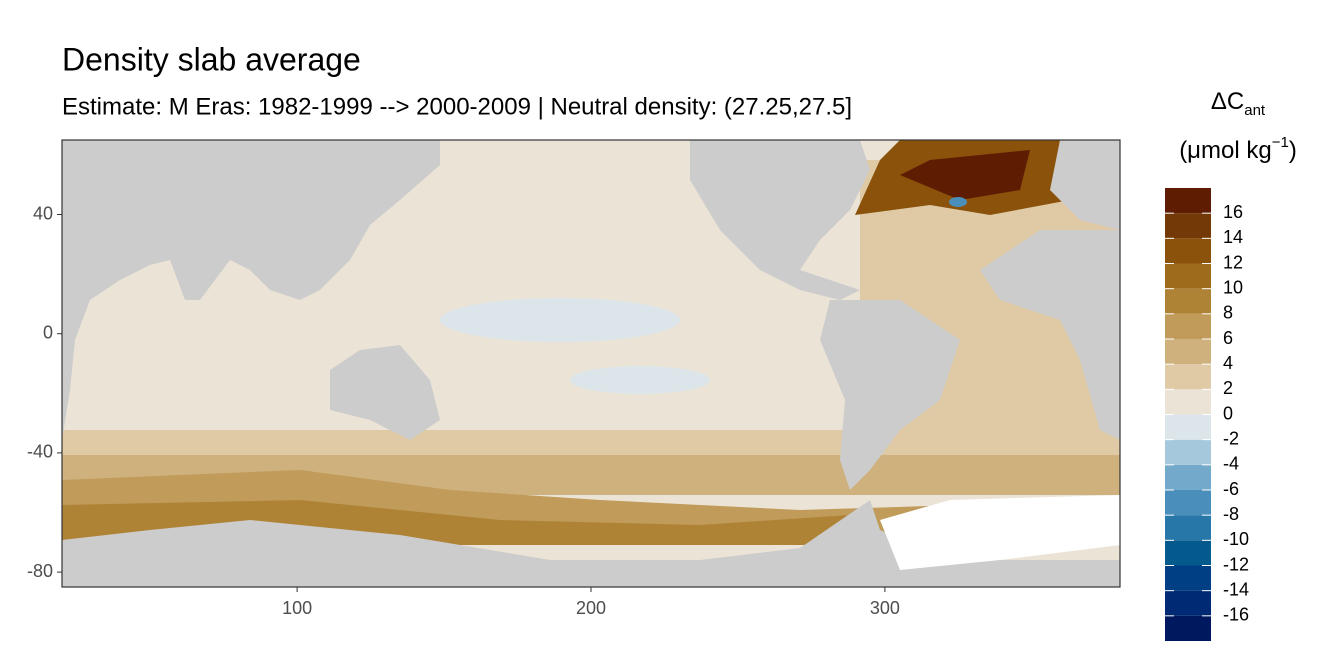  What do you see at coordinates (958, 202) in the screenshot?
I see `blue-patch` at bounding box center [958, 202].